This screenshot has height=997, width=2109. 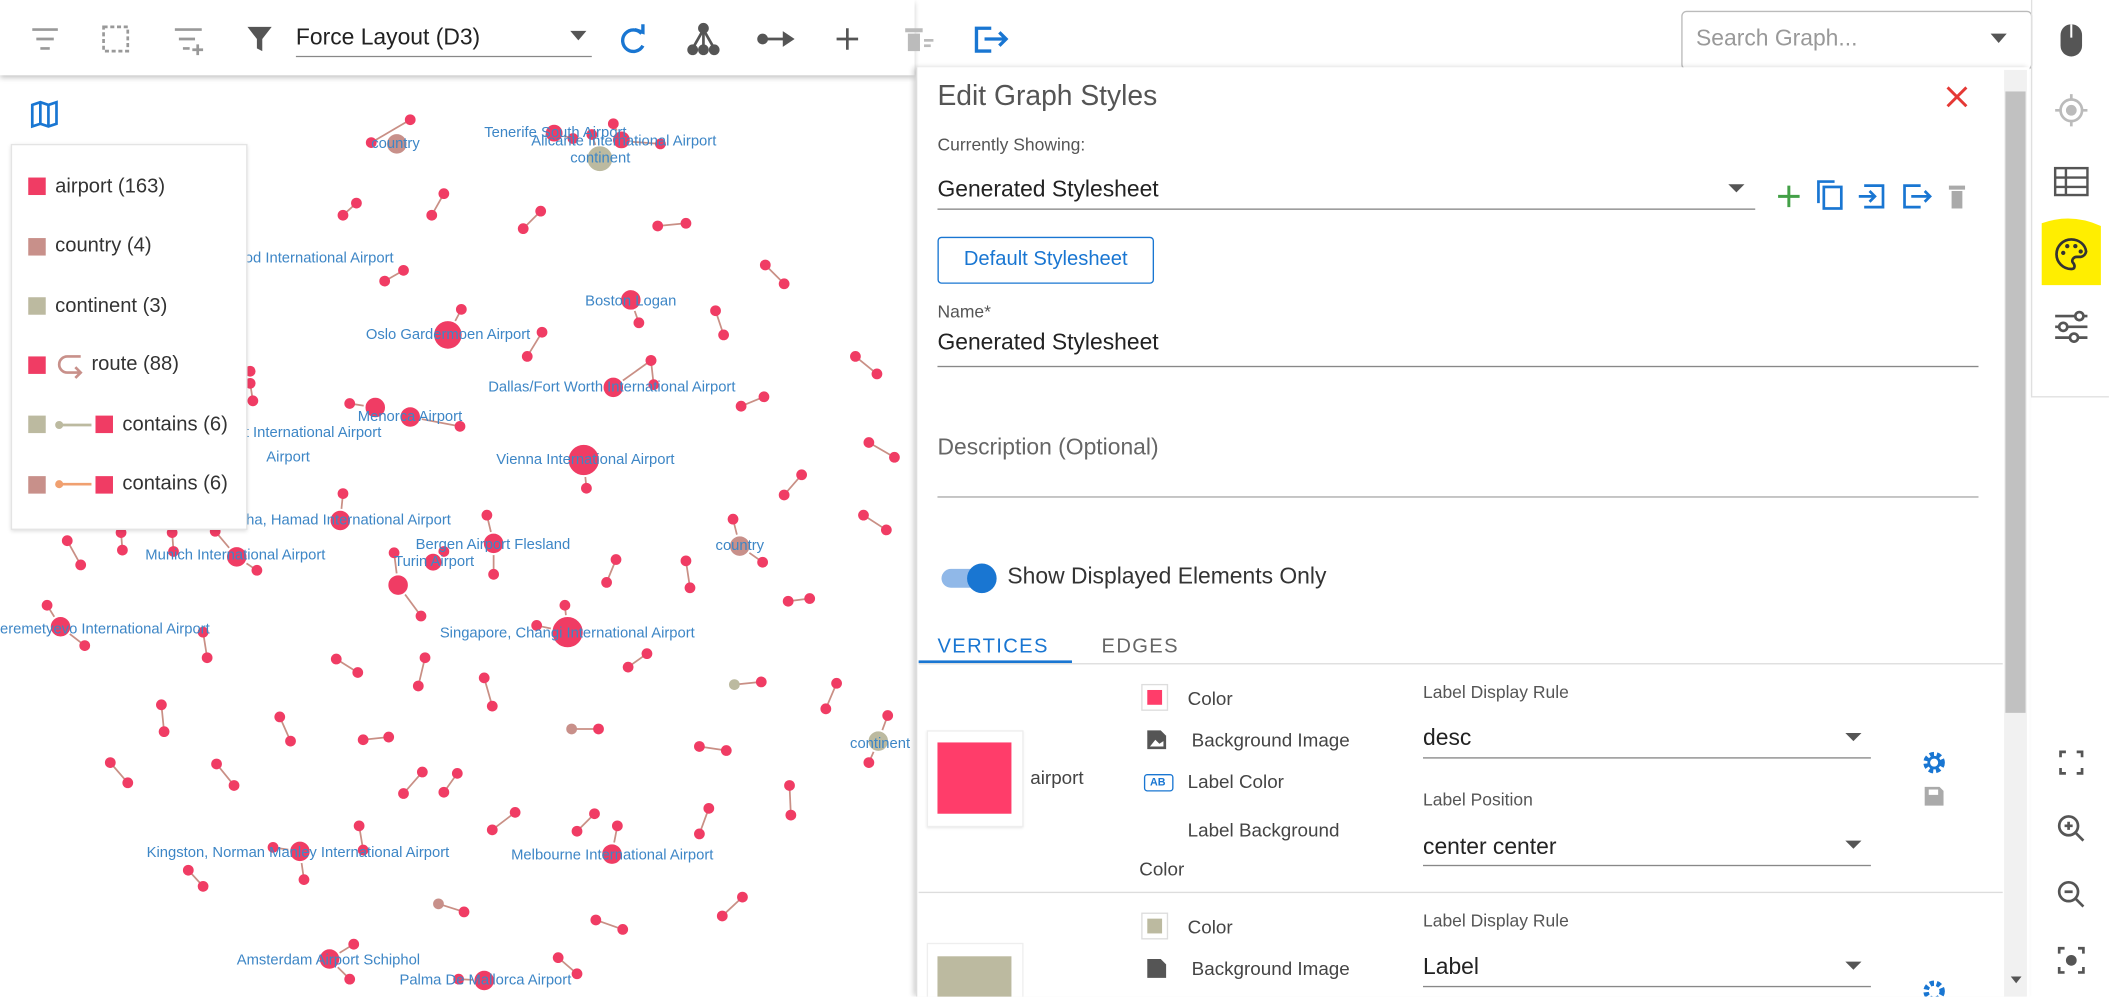 I want to click on filter-icon, so click(x=45, y=39).